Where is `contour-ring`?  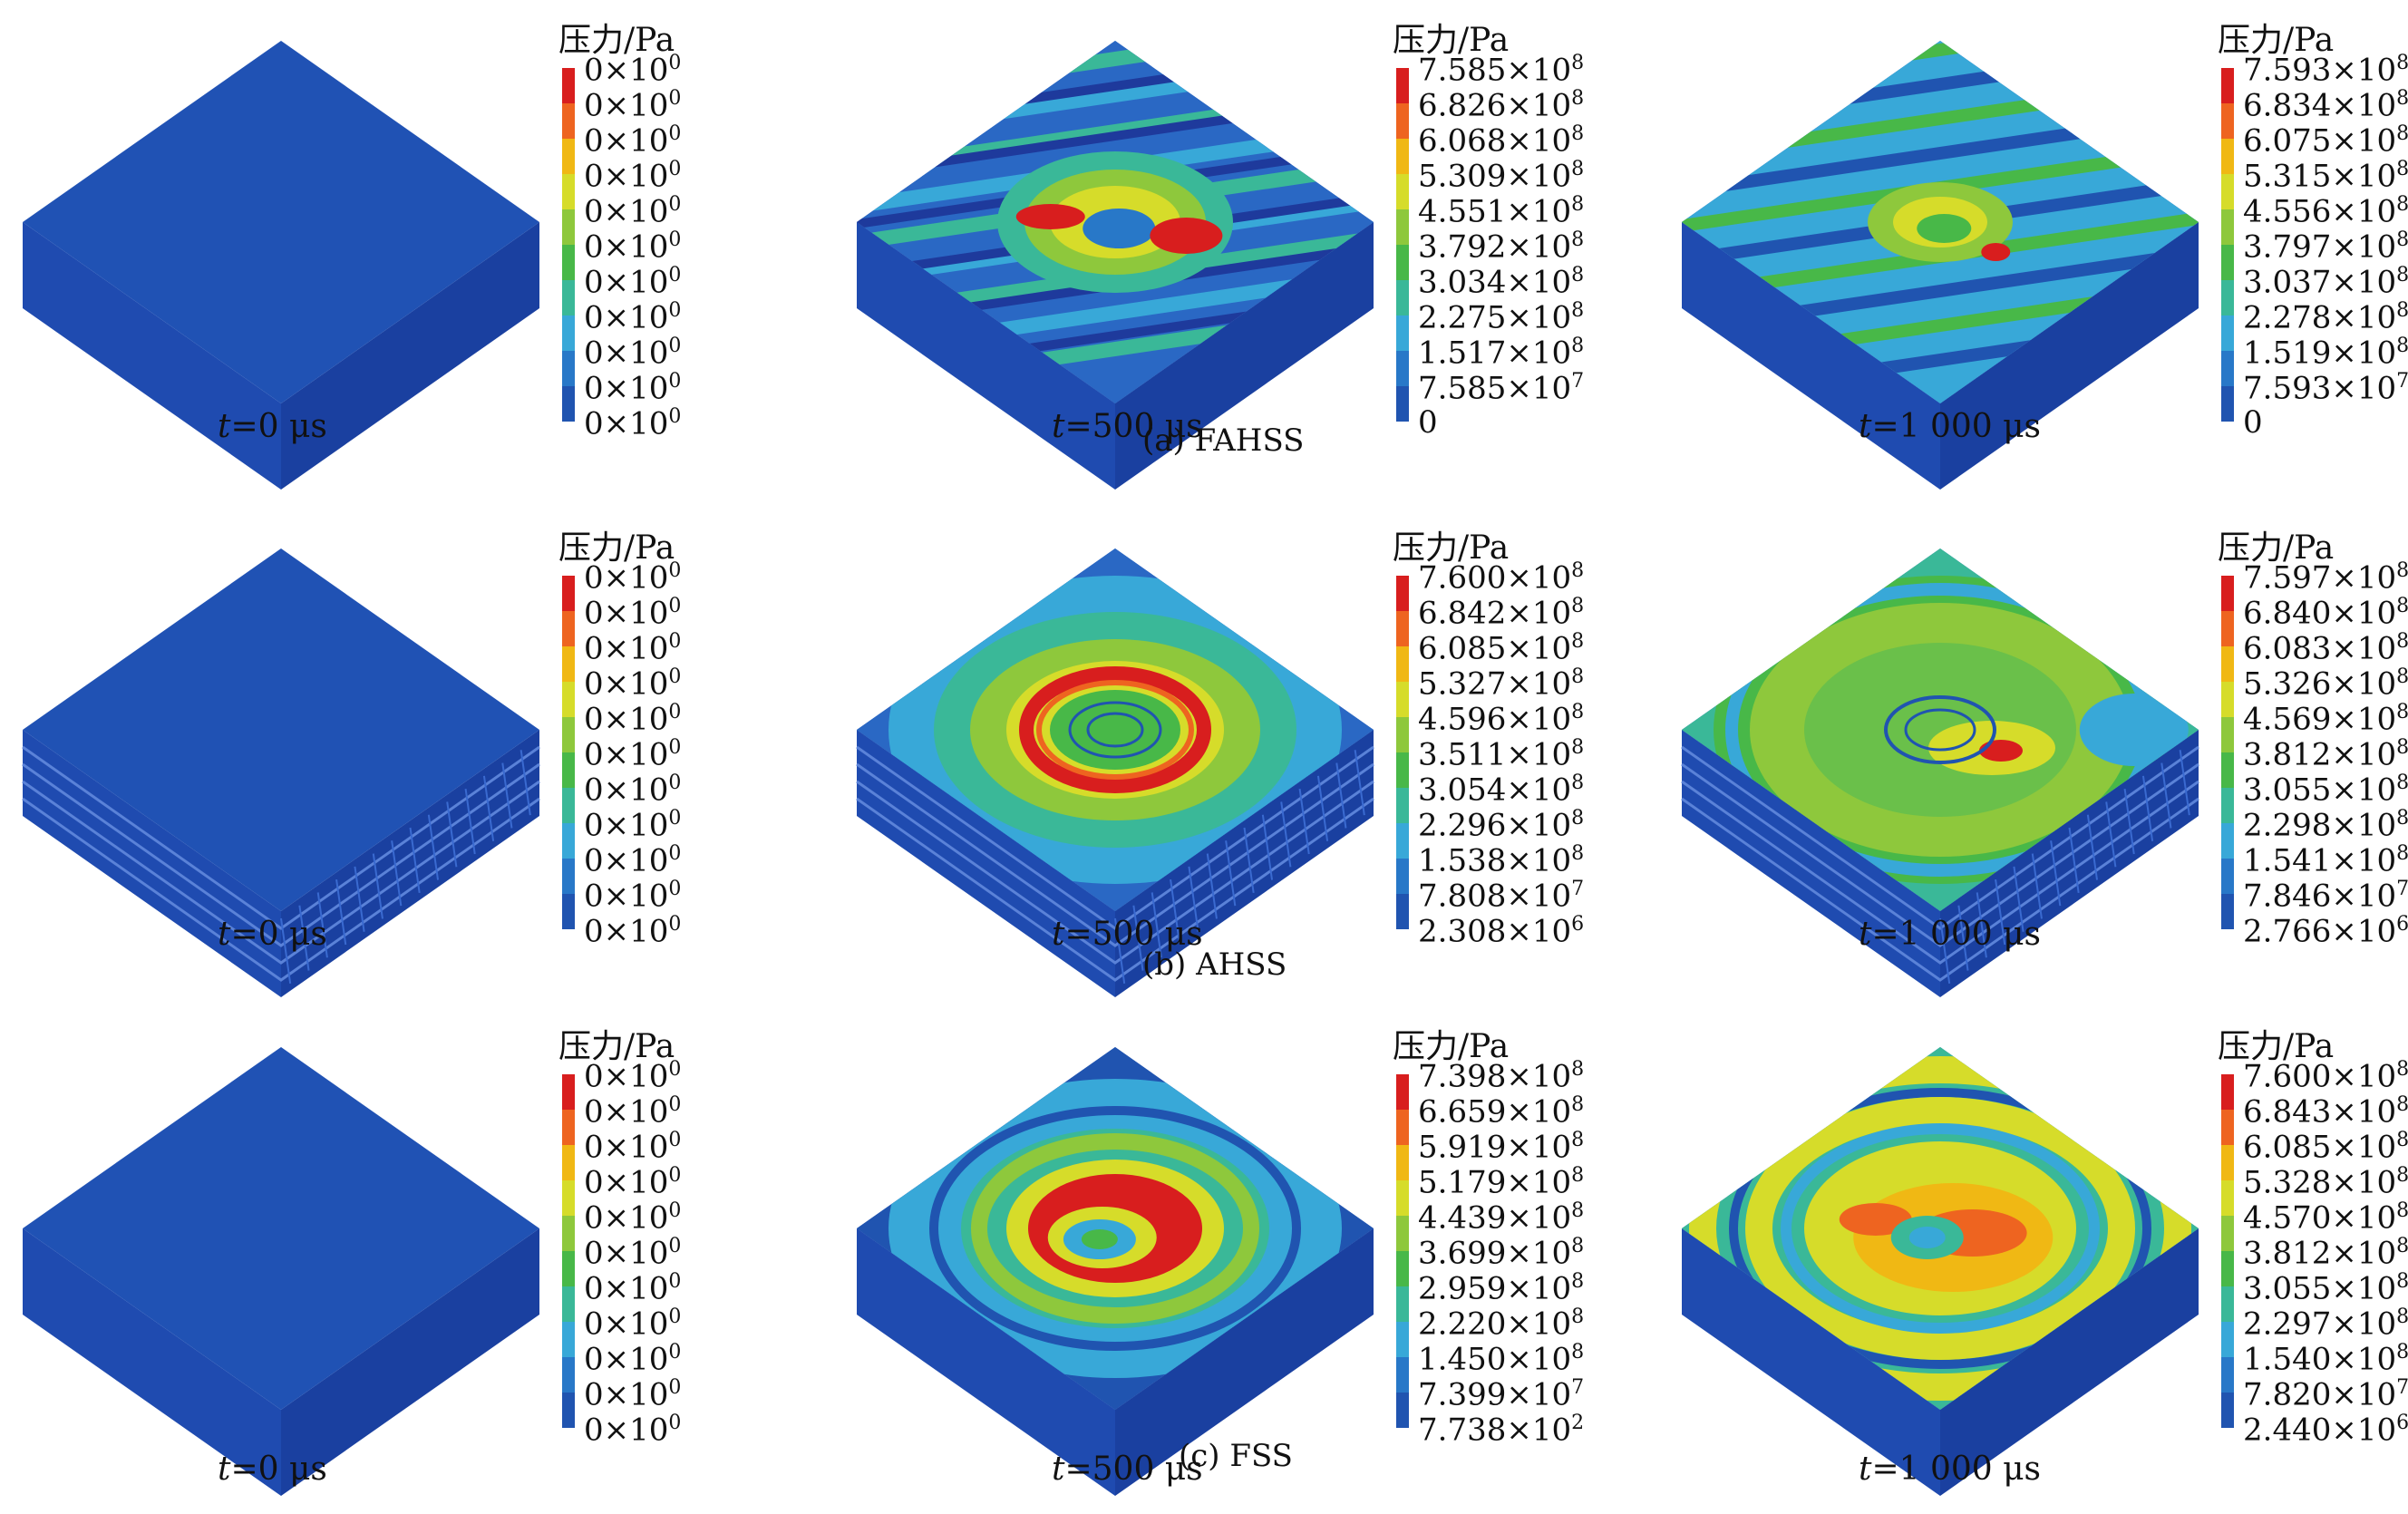
contour-ring is located at coordinates (1940, 729).